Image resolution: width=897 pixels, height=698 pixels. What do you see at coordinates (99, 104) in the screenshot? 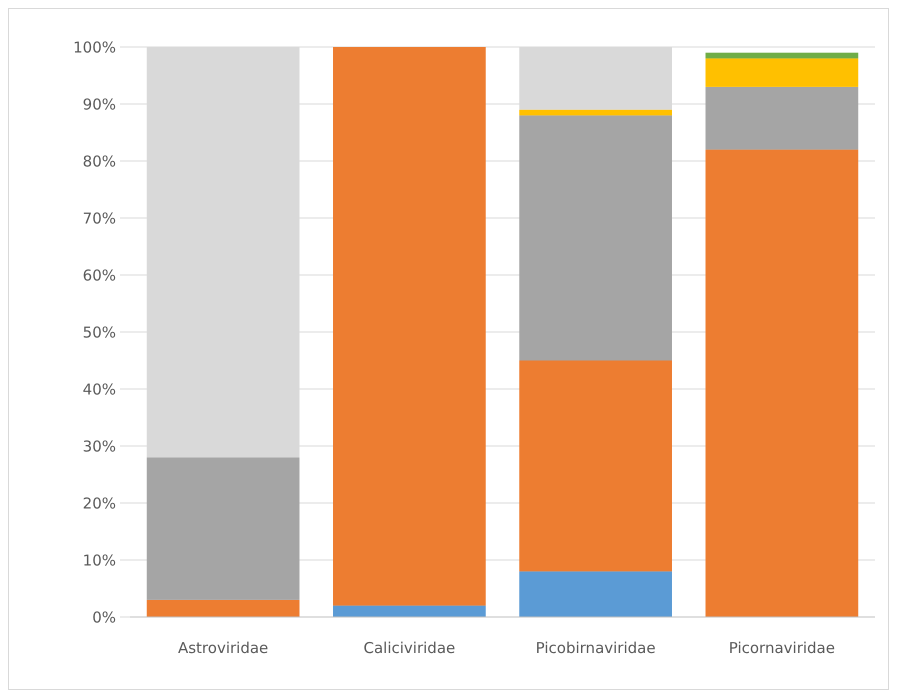
I see `y-tick-label: 90%` at bounding box center [99, 104].